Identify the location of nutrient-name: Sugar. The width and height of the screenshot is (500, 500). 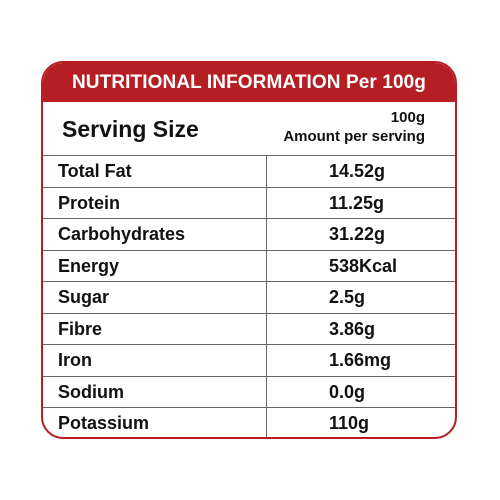
(155, 297).